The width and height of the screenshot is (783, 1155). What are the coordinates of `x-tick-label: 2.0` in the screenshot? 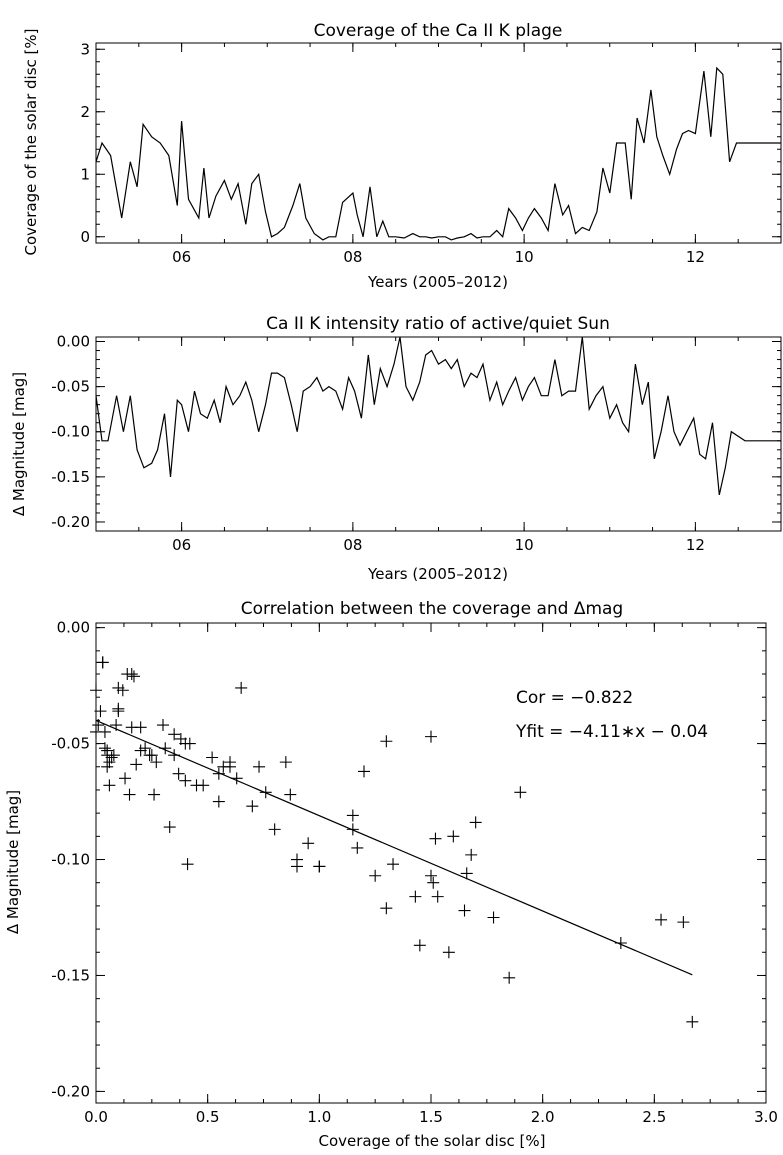 It's located at (543, 1117).